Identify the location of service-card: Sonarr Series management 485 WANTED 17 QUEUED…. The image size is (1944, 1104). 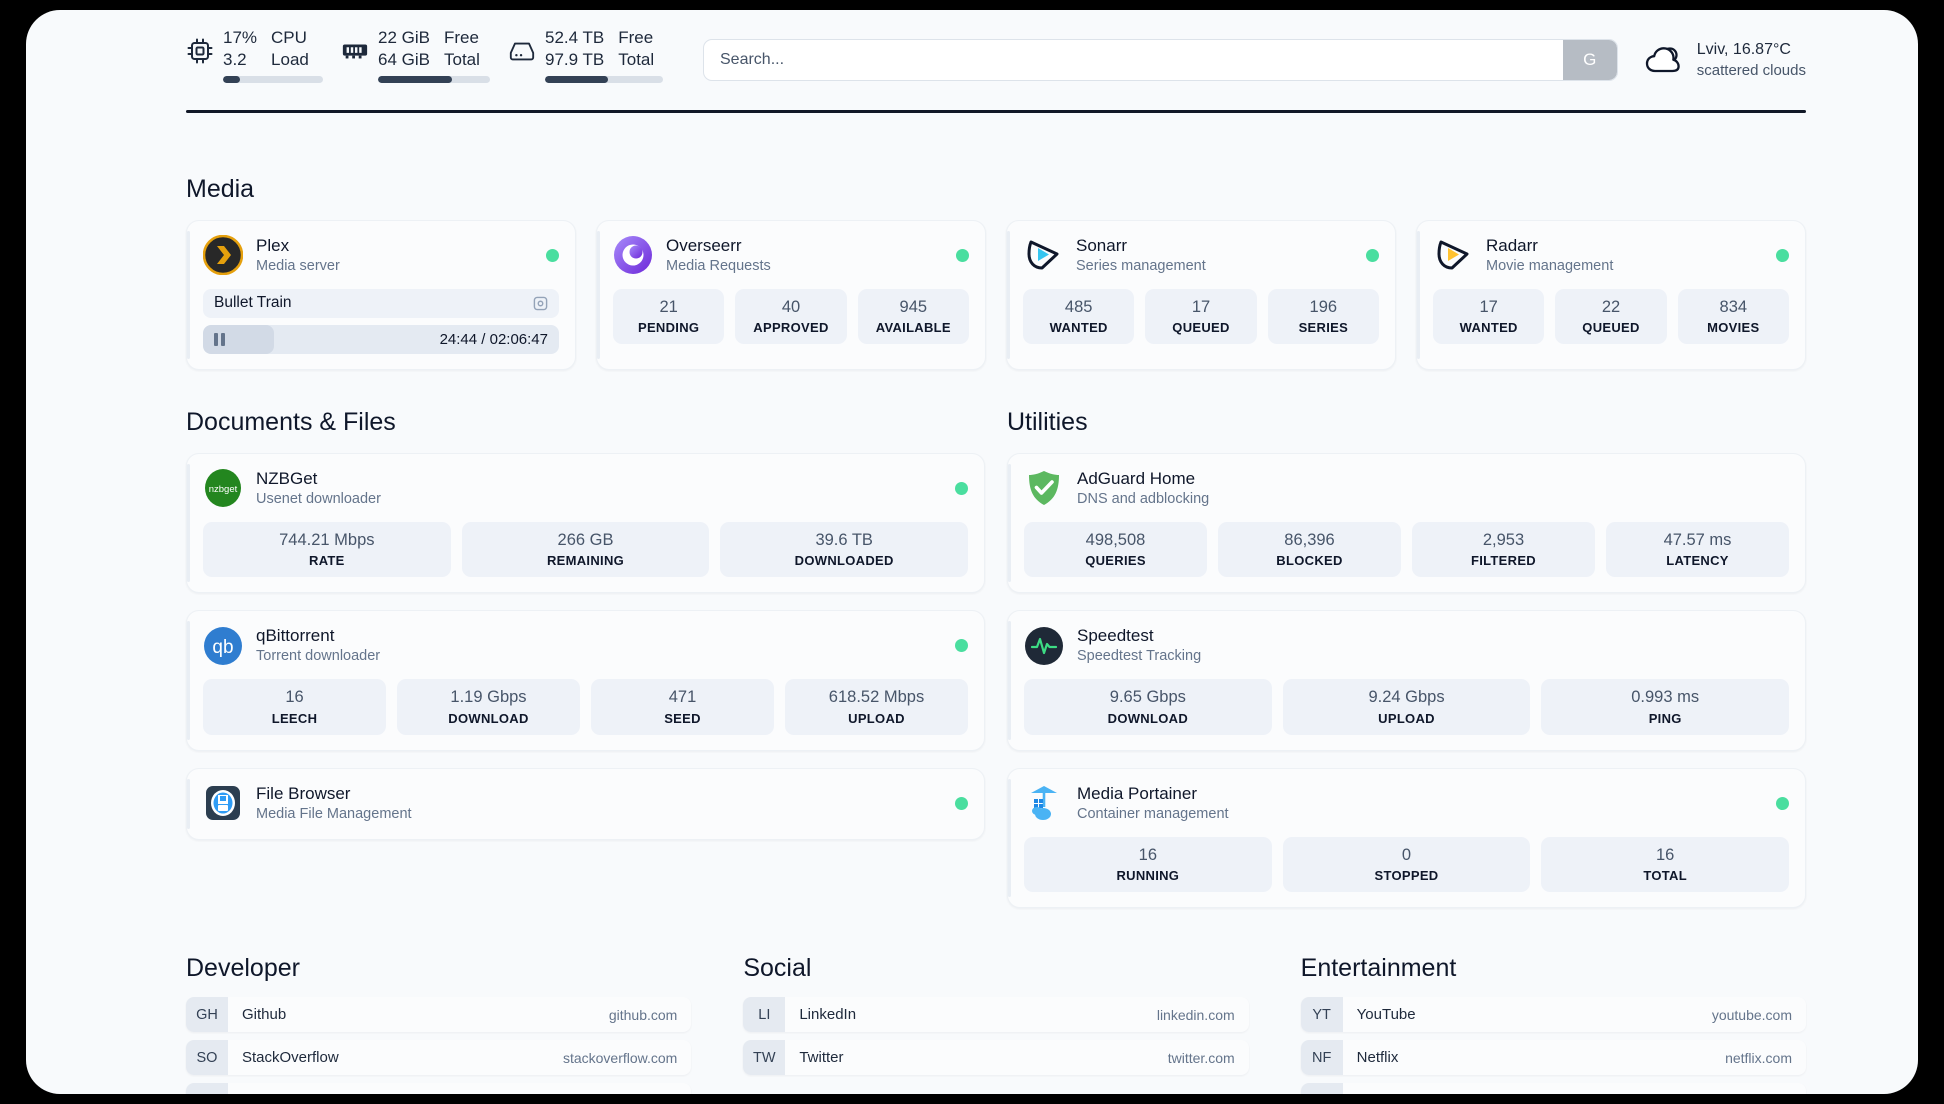
(1201, 295).